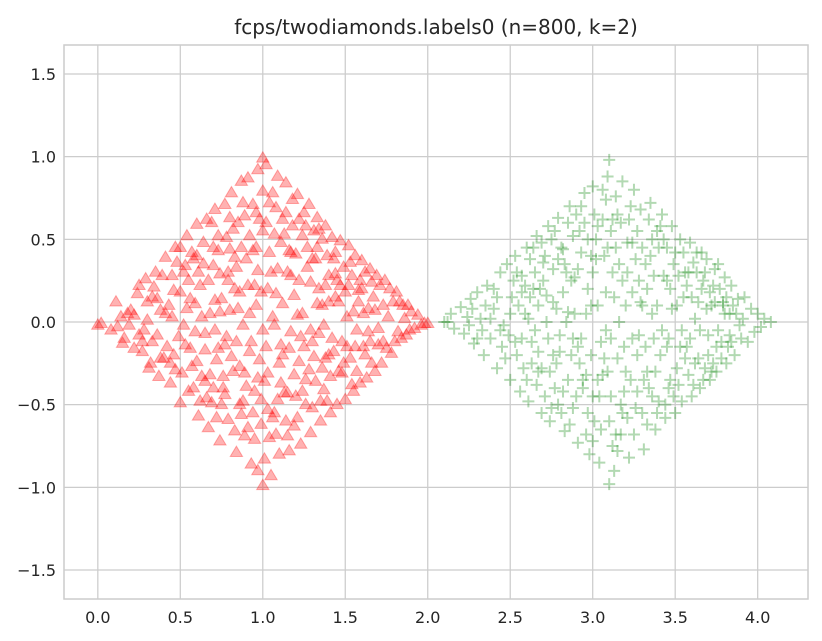 This screenshot has height=641, width=822. I want to click on y-axis-ticks: −1.5 −1.0 −0.5 0.0 0.5 1.0 1.5, so click(36, 322).